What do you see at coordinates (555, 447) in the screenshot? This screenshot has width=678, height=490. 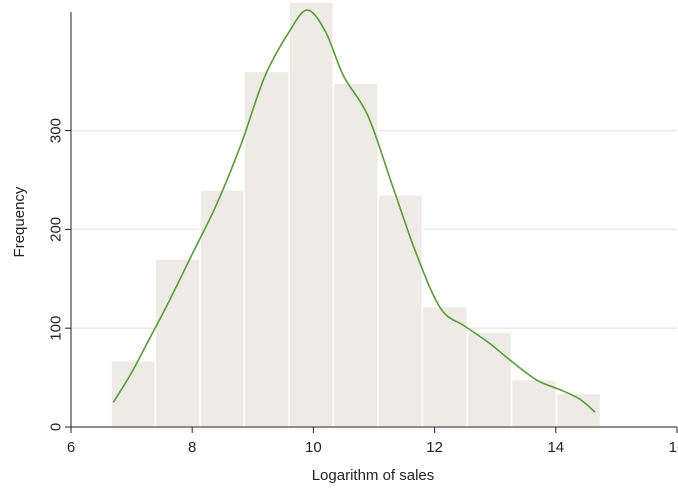 I see `x-tick-label-14: 14` at bounding box center [555, 447].